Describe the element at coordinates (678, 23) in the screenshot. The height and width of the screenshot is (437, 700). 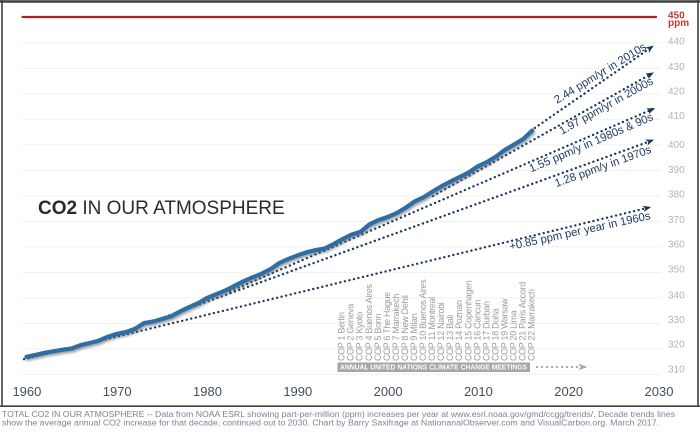
I see `svg-text: ppm` at that location.